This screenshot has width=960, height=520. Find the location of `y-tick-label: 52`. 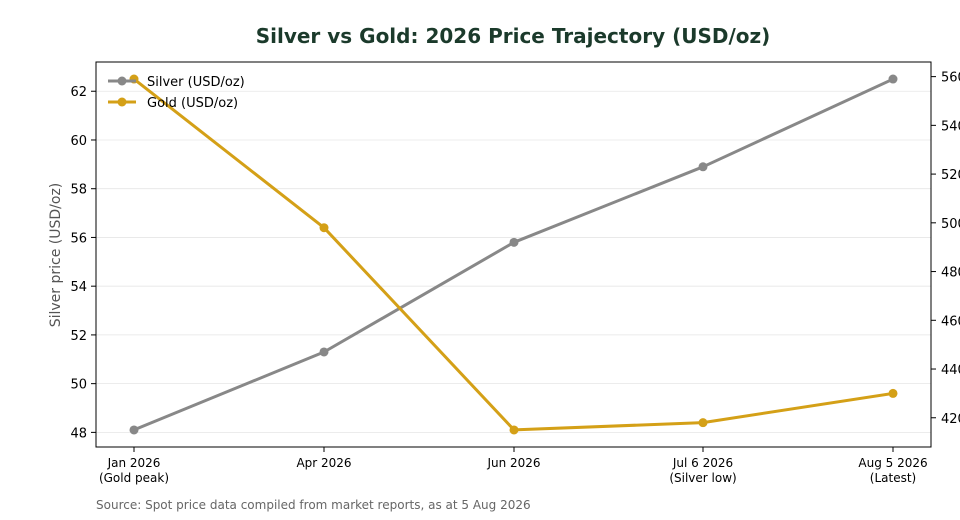

y-tick-label: 52 is located at coordinates (78, 336).